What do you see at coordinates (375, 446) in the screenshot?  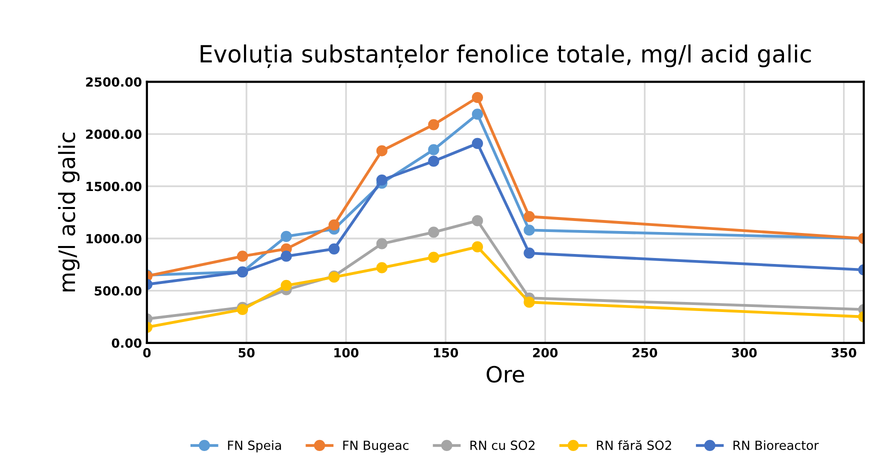 I see `legend-label: FN Bugeac` at bounding box center [375, 446].